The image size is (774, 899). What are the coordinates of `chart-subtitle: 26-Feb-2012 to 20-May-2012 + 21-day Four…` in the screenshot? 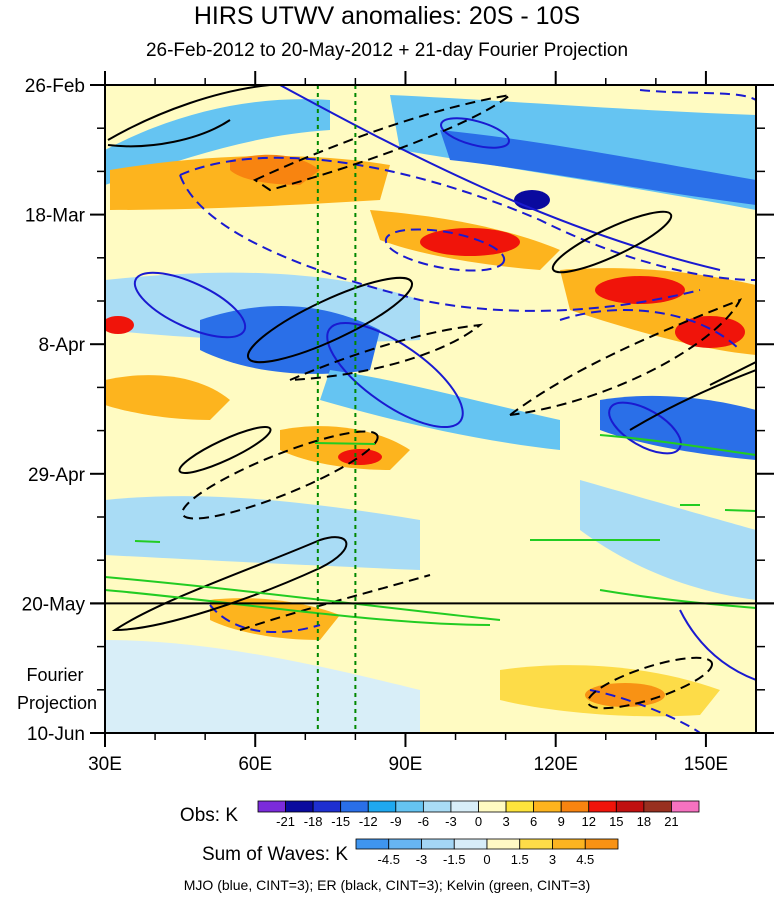 It's located at (387, 50).